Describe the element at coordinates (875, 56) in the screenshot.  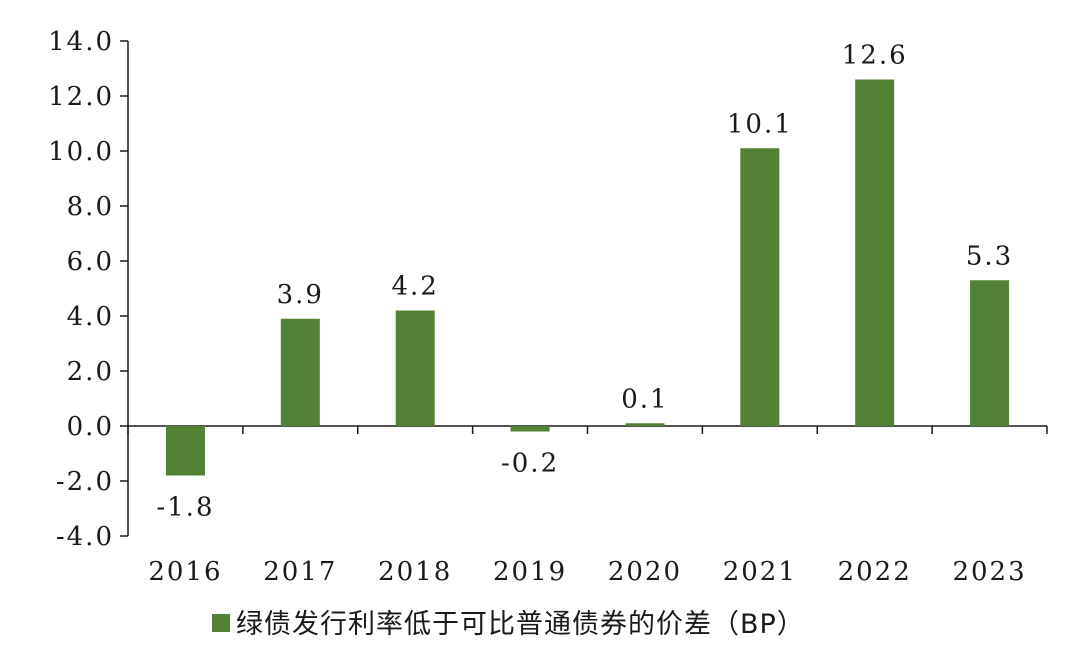
I see `data-label: 12.6` at that location.